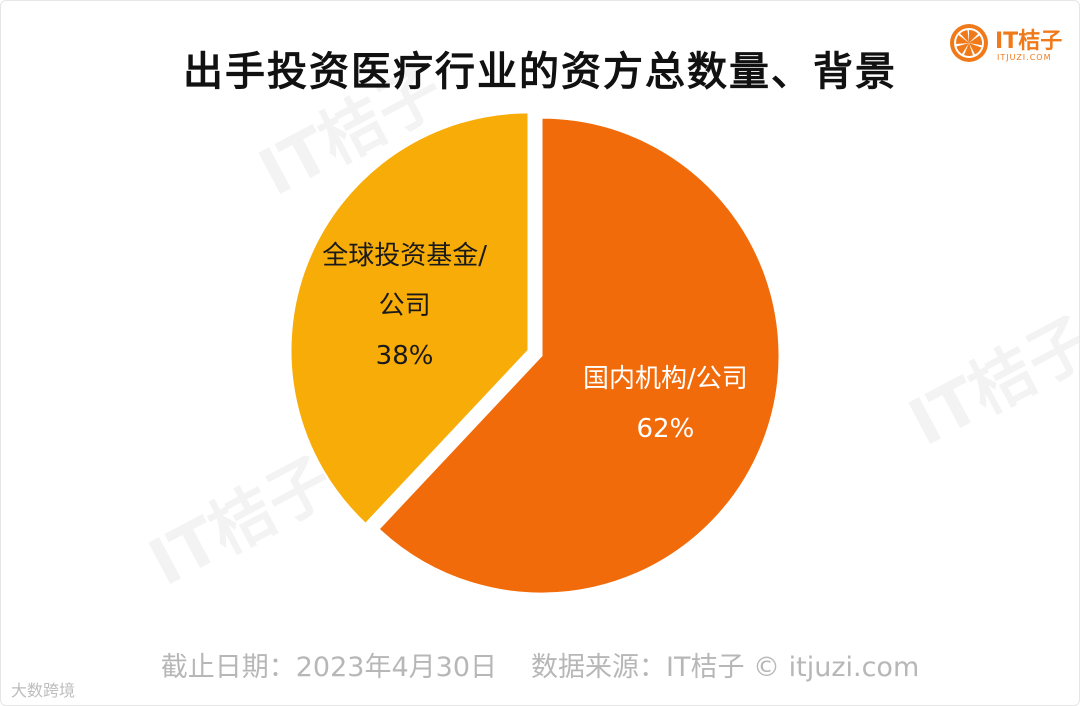  I want to click on pie-slice, so click(409, 318).